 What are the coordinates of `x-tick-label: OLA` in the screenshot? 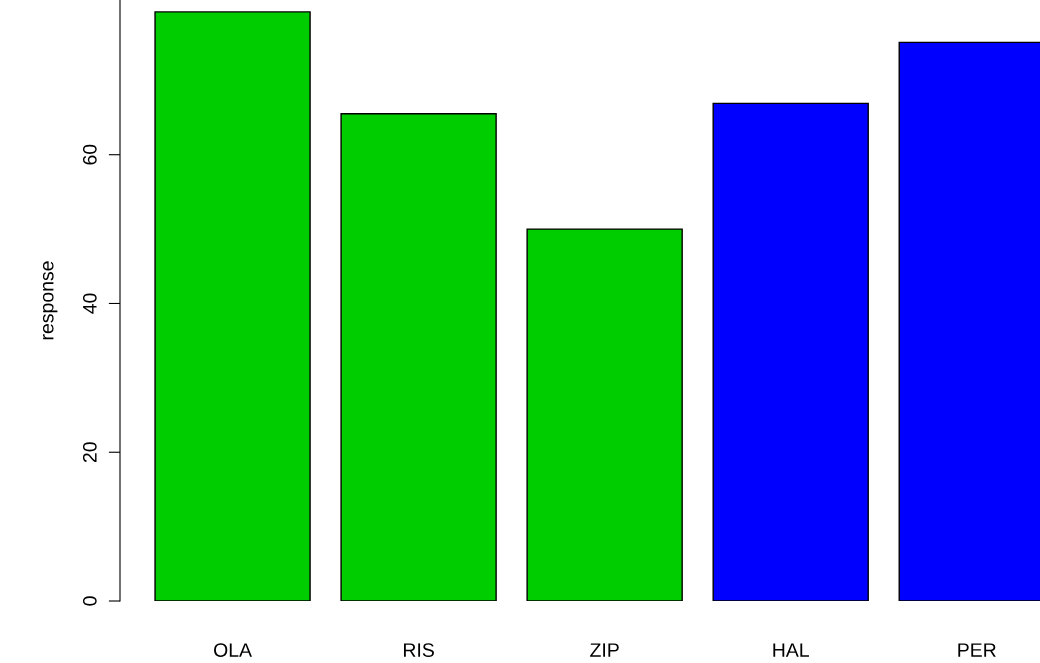 It's located at (233, 650).